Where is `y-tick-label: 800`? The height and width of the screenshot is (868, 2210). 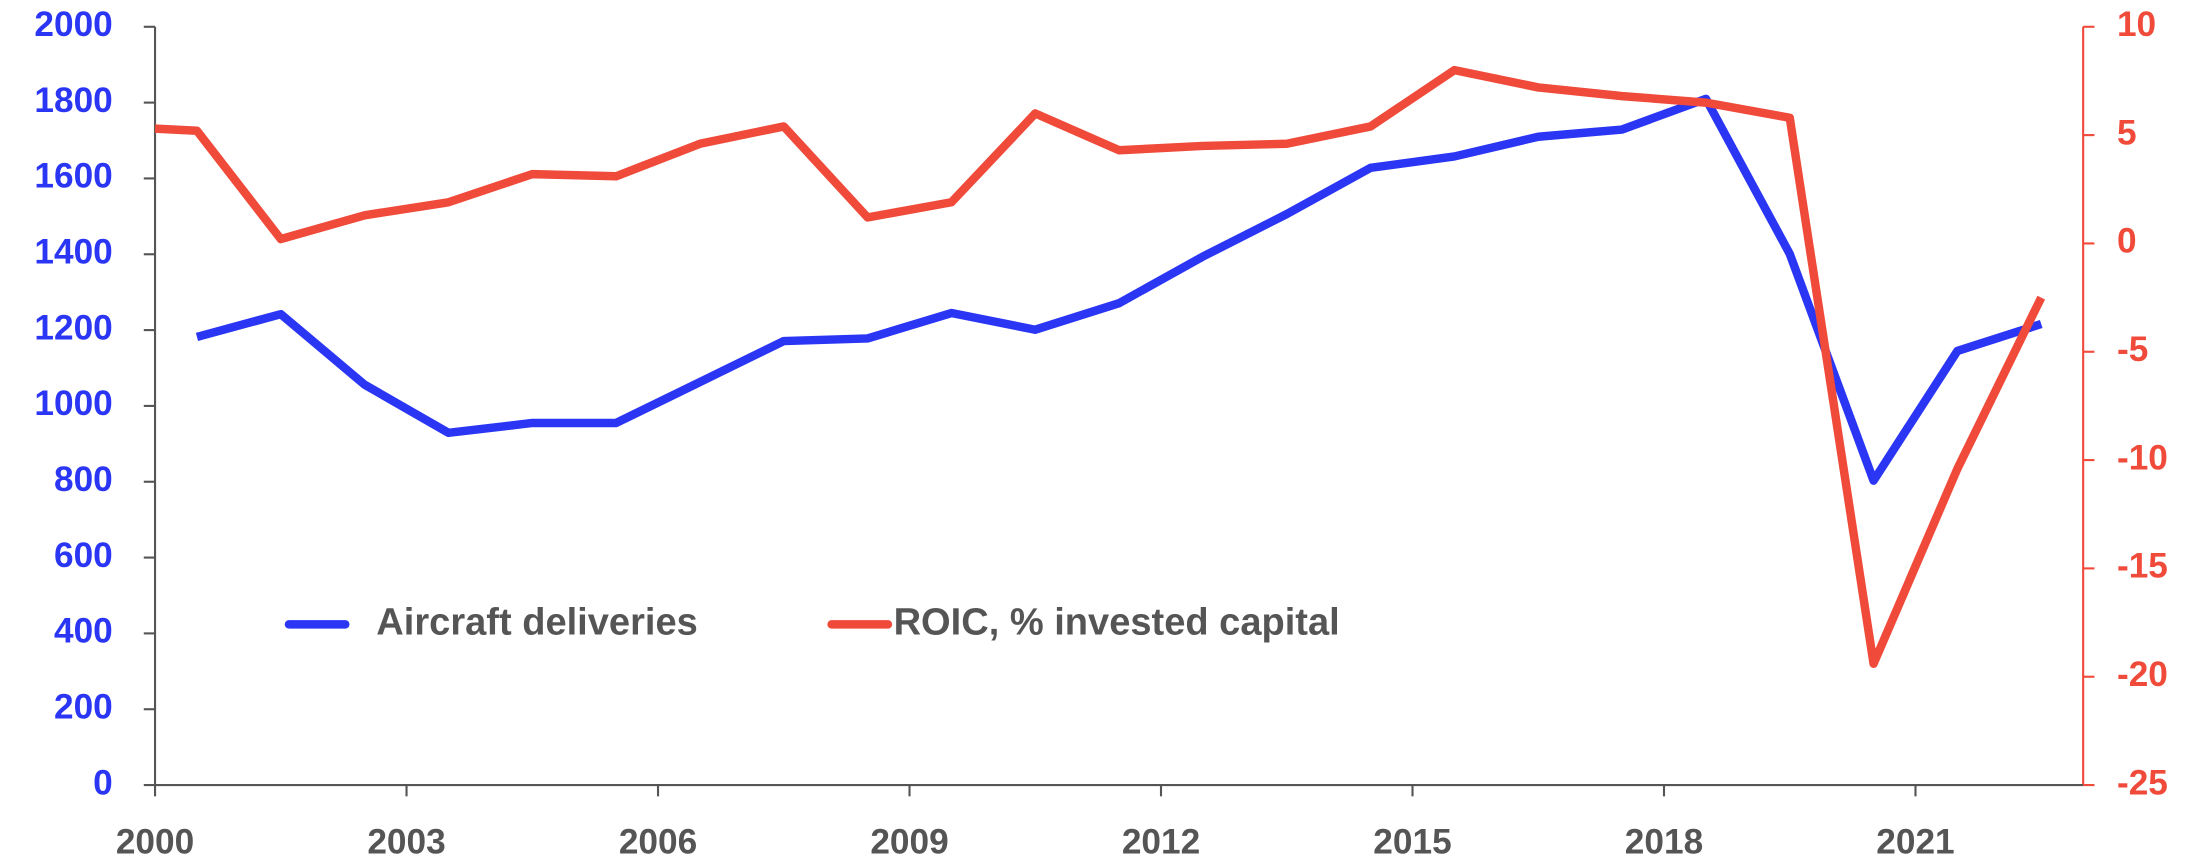
y-tick-label: 800 is located at coordinates (83, 479).